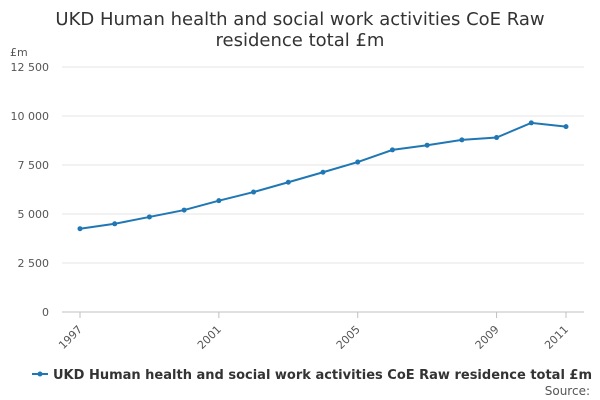 The image size is (600, 400). Describe the element at coordinates (70, 337) in the screenshot. I see `x-tick-label: 1997` at that location.